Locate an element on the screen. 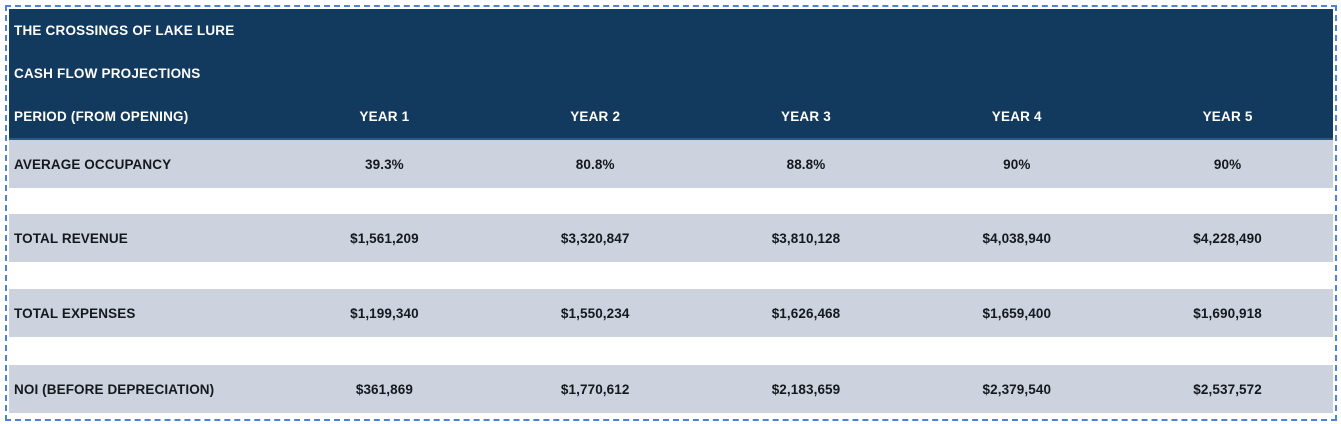 Image resolution: width=1341 pixels, height=424 pixels. cell-value: $3,810,128 is located at coordinates (806, 238).